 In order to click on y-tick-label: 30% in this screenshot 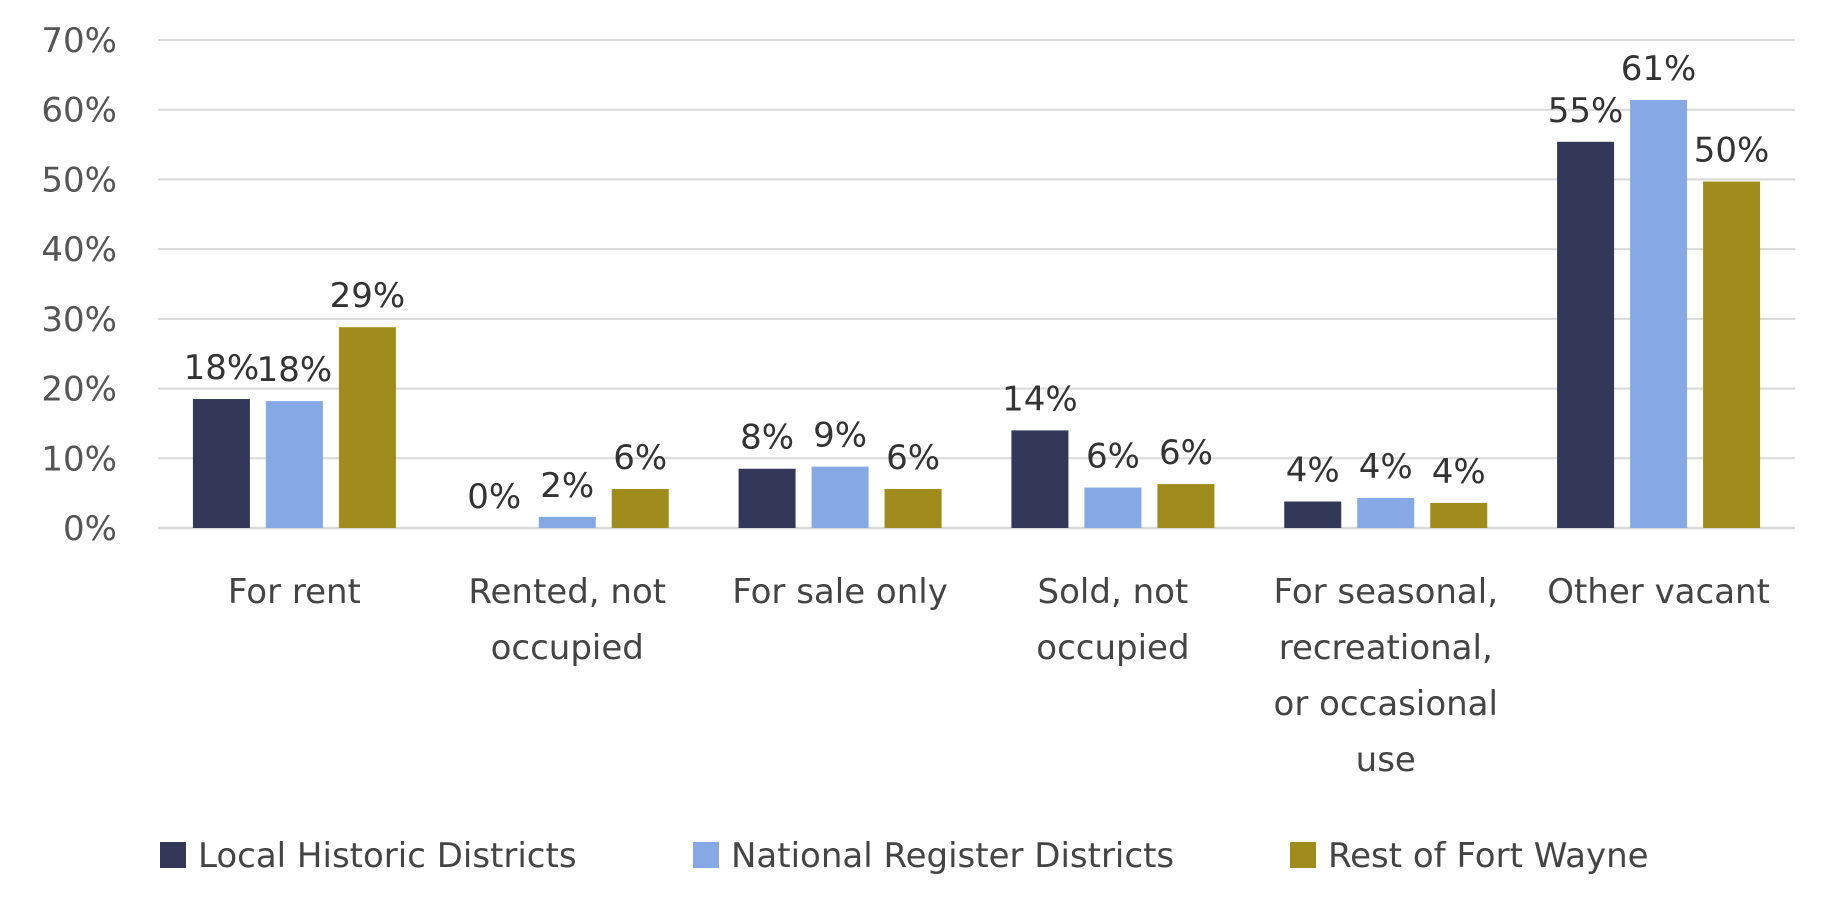, I will do `click(79, 320)`.